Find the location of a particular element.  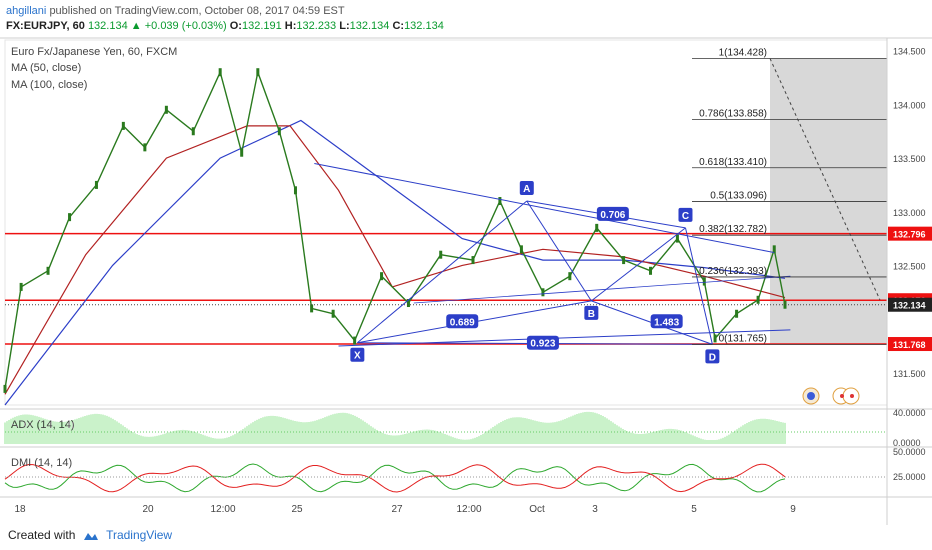

fib-level-label: 0.236(132.393) is located at coordinates (733, 271).